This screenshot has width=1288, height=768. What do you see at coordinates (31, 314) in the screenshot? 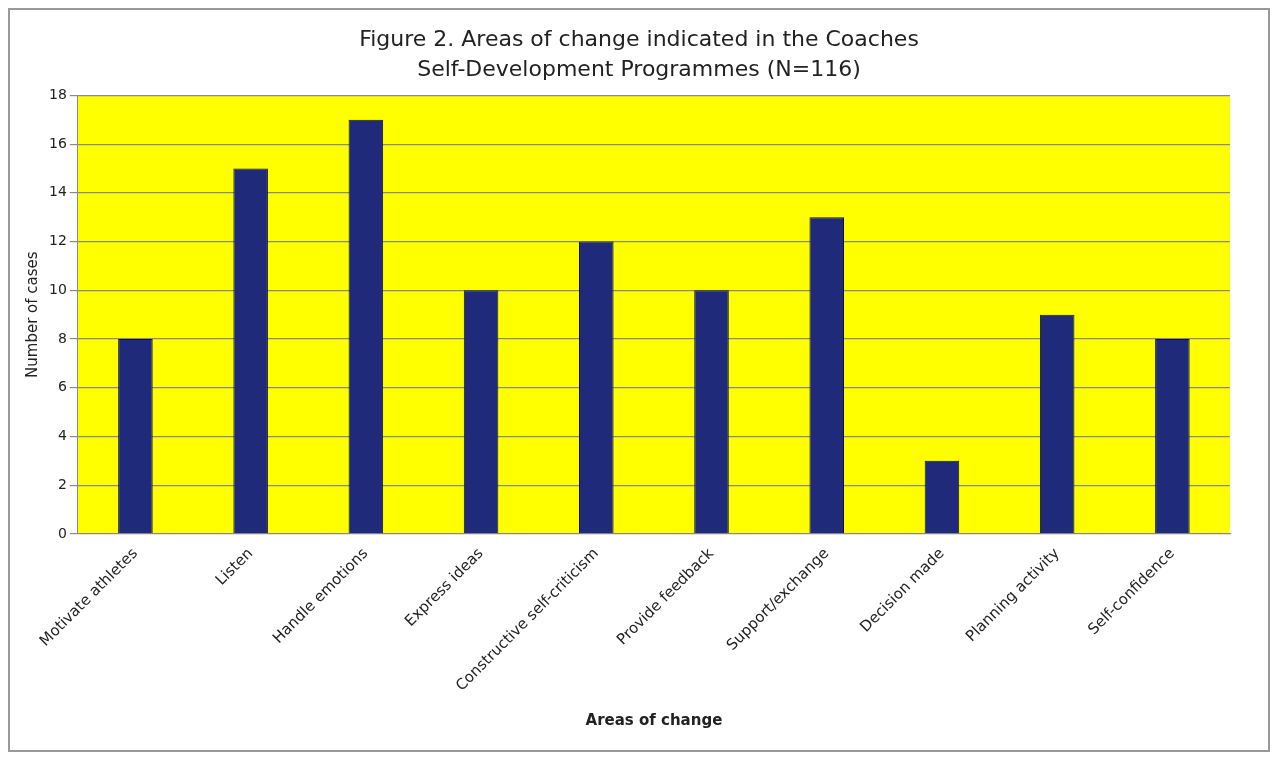
I see `y-axis-title: Number of cases` at bounding box center [31, 314].